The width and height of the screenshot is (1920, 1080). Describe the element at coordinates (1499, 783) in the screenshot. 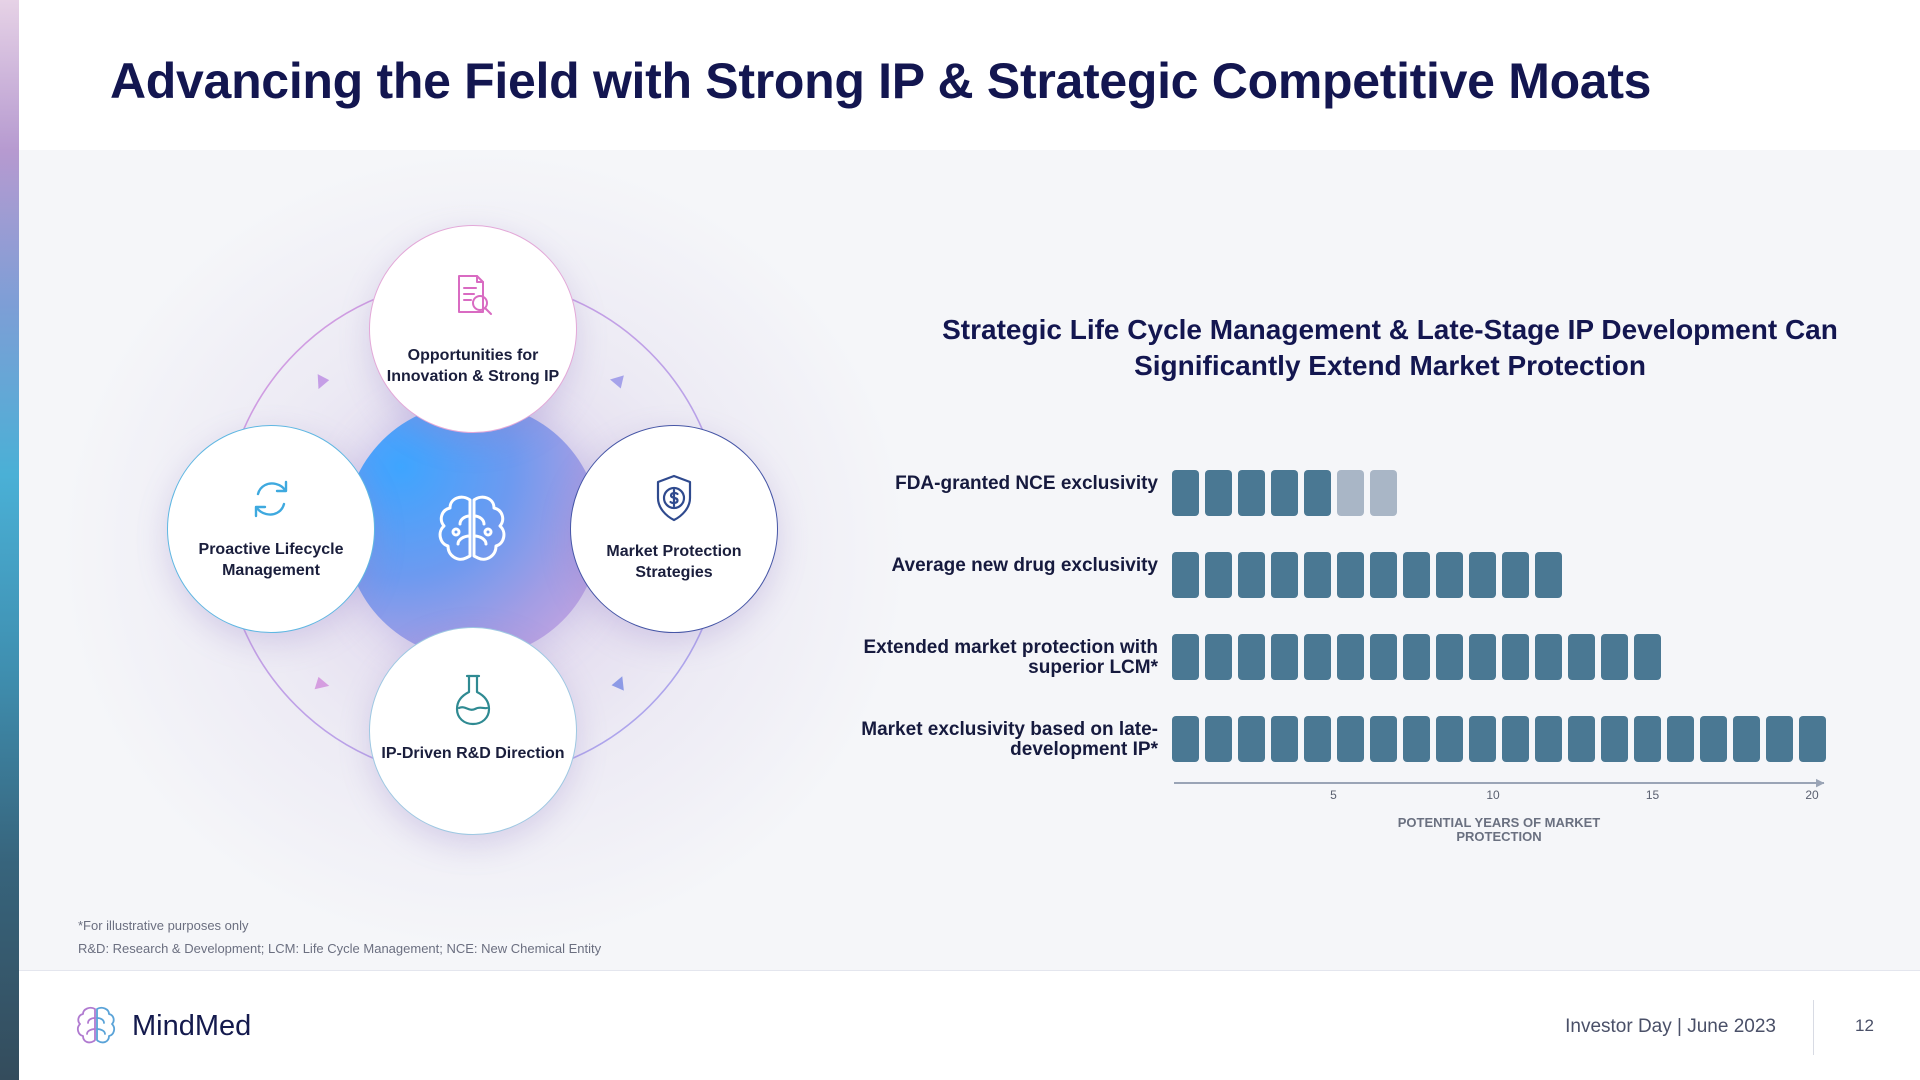

I see `chart-x-axis` at that location.